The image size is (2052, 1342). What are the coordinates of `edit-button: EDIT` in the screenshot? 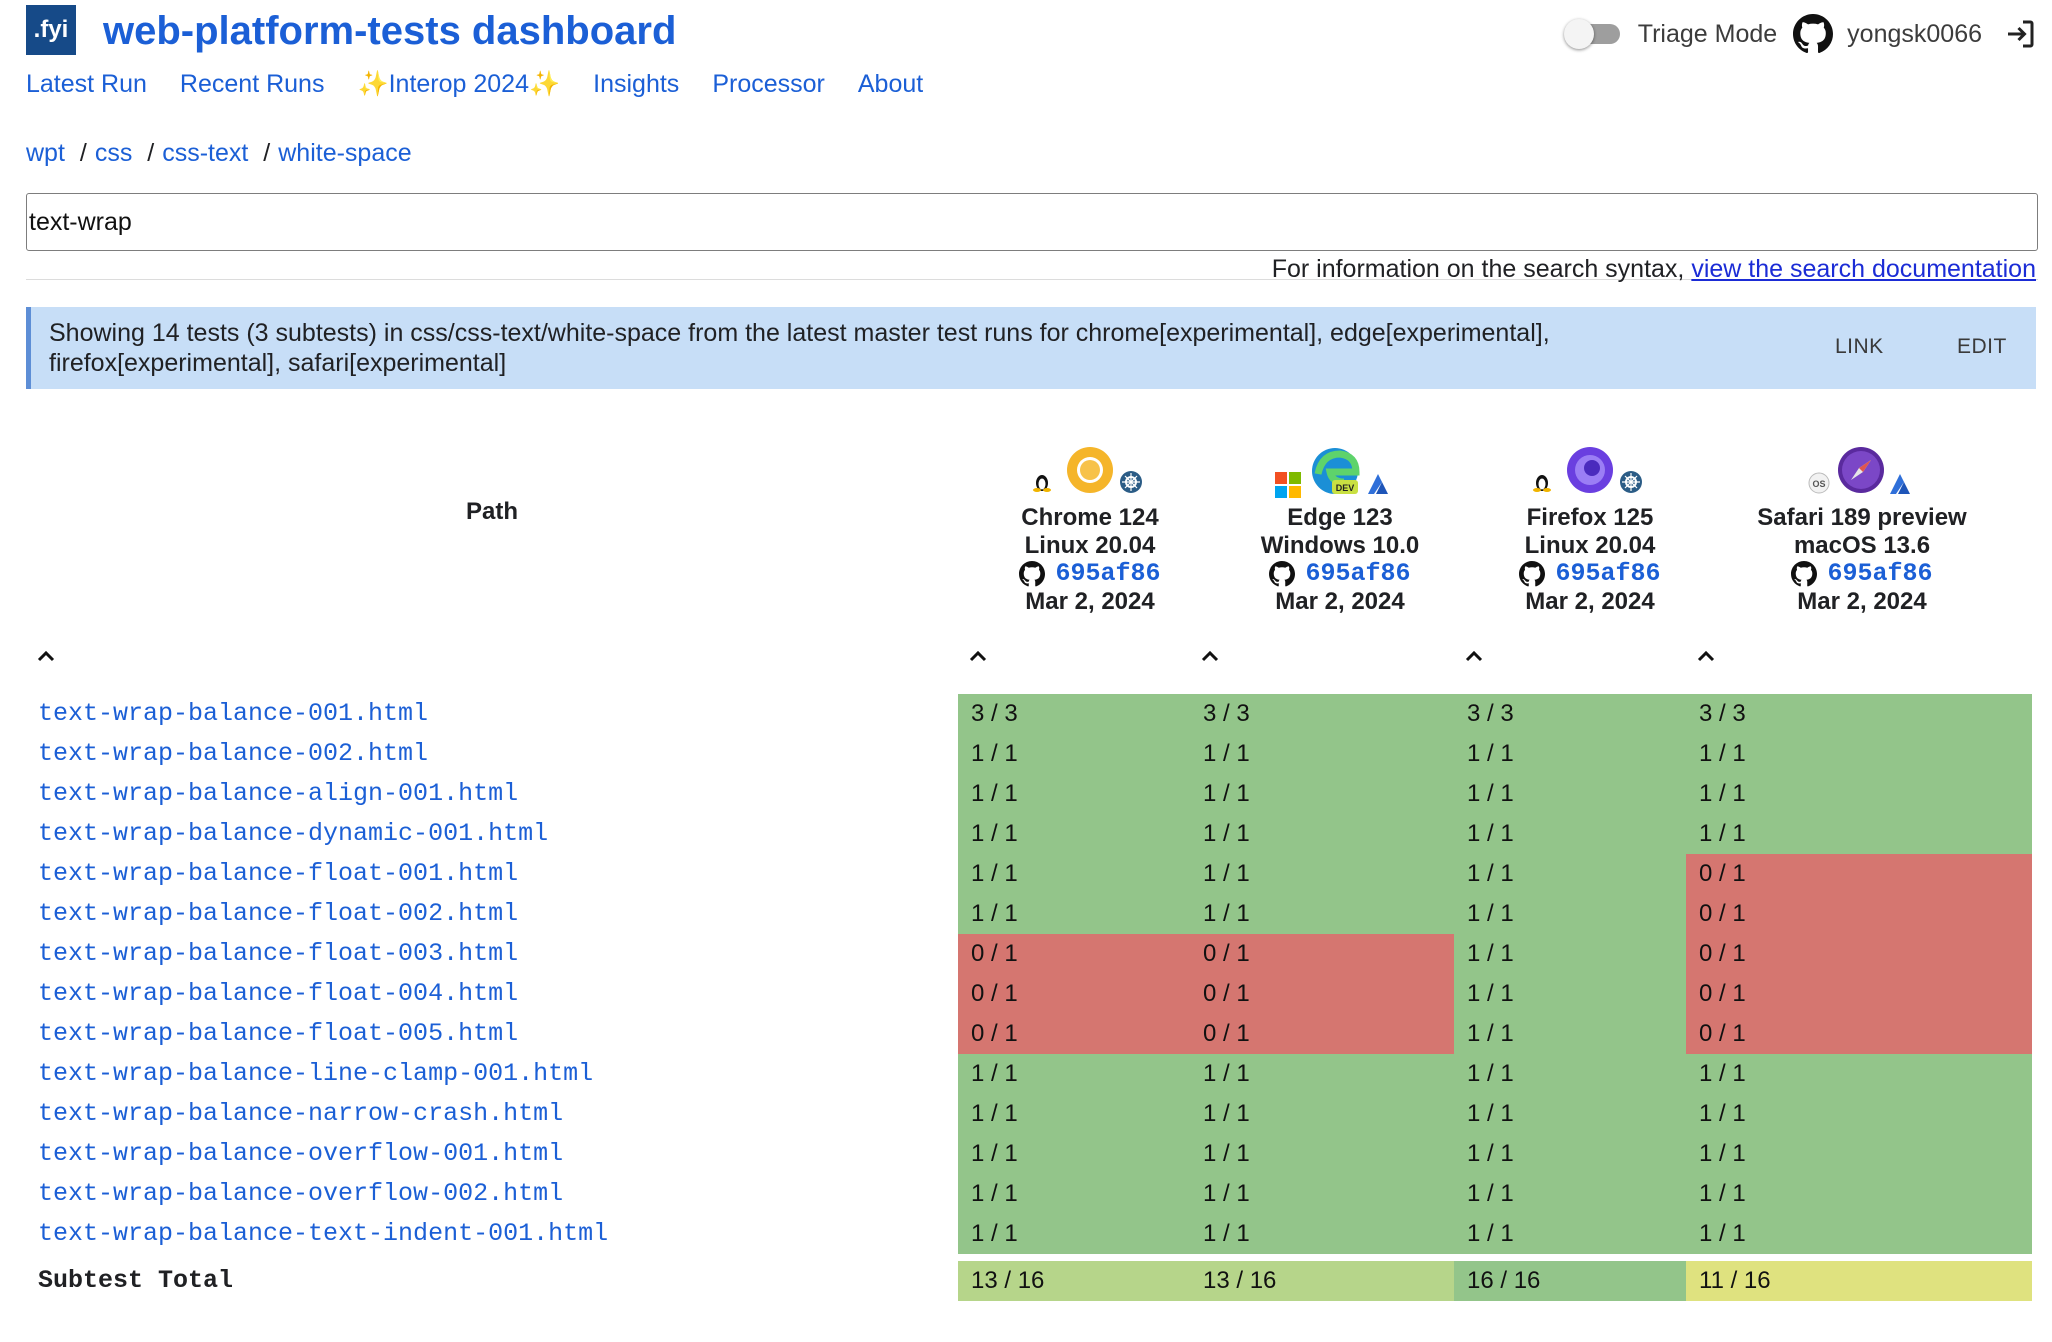 It's located at (1982, 346).